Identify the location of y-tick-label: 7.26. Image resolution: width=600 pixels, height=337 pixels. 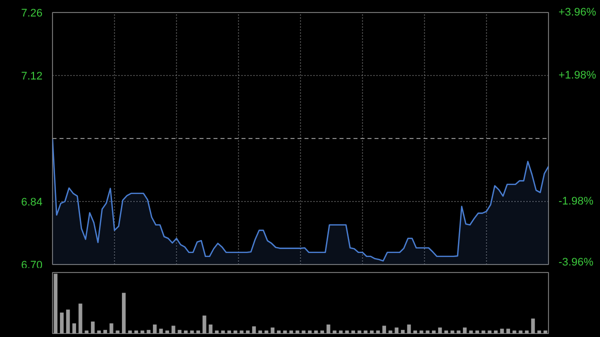
(32, 14).